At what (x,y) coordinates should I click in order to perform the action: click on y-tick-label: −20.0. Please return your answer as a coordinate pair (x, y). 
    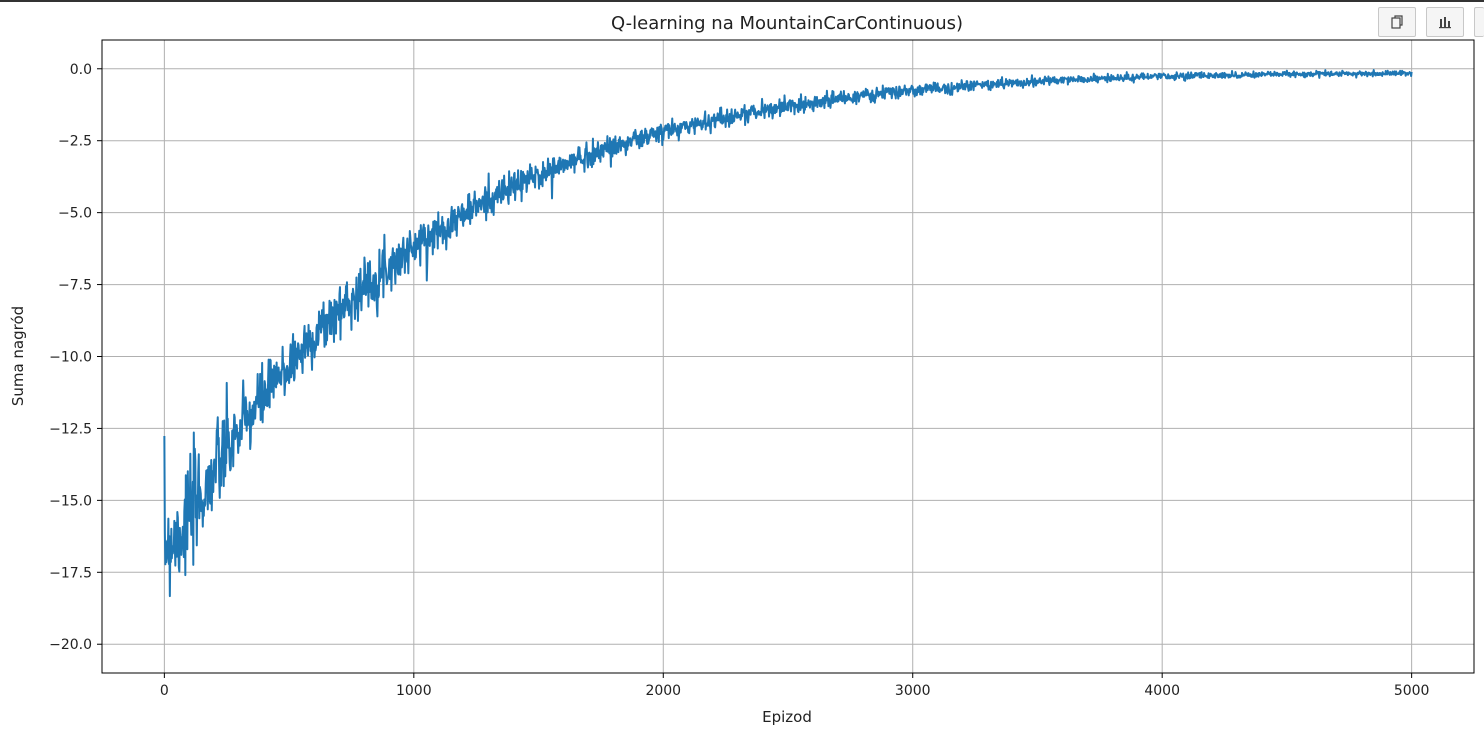
    Looking at the image, I should click on (70, 645).